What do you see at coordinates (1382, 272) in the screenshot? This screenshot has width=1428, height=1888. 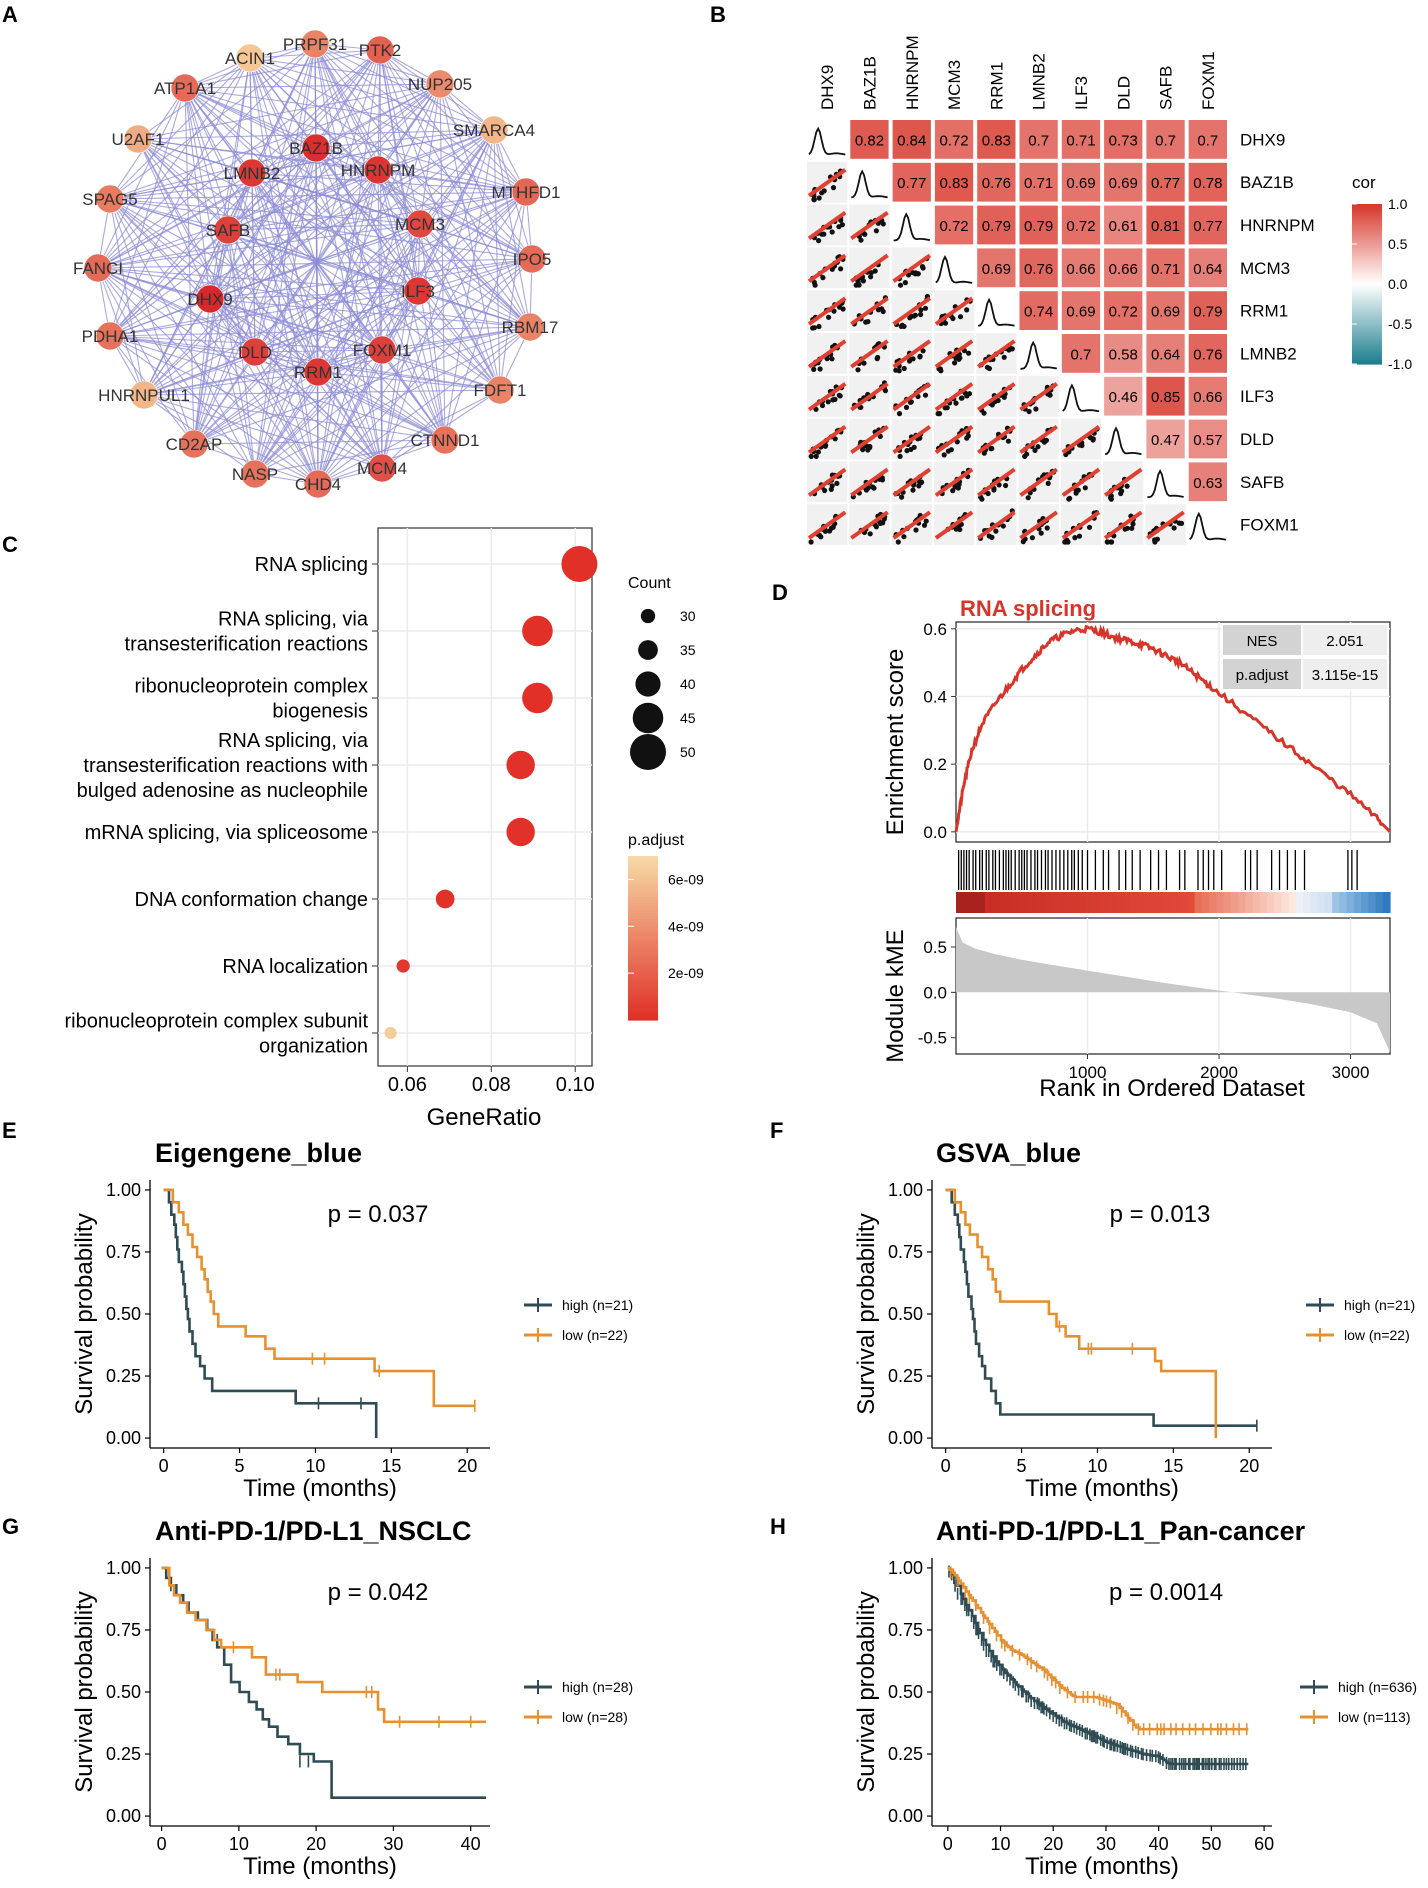 I see `correlation-legend: cor 1.0 0.5 0.0 -0.5 -1.0` at bounding box center [1382, 272].